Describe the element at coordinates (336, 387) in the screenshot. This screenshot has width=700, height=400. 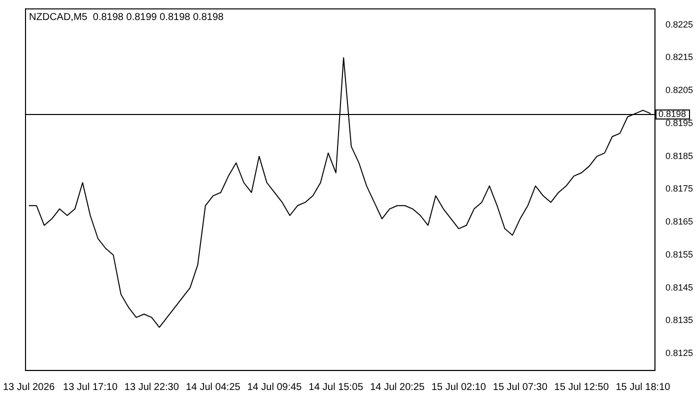
I see `x-tick-label: 14 Jul 15:05` at that location.